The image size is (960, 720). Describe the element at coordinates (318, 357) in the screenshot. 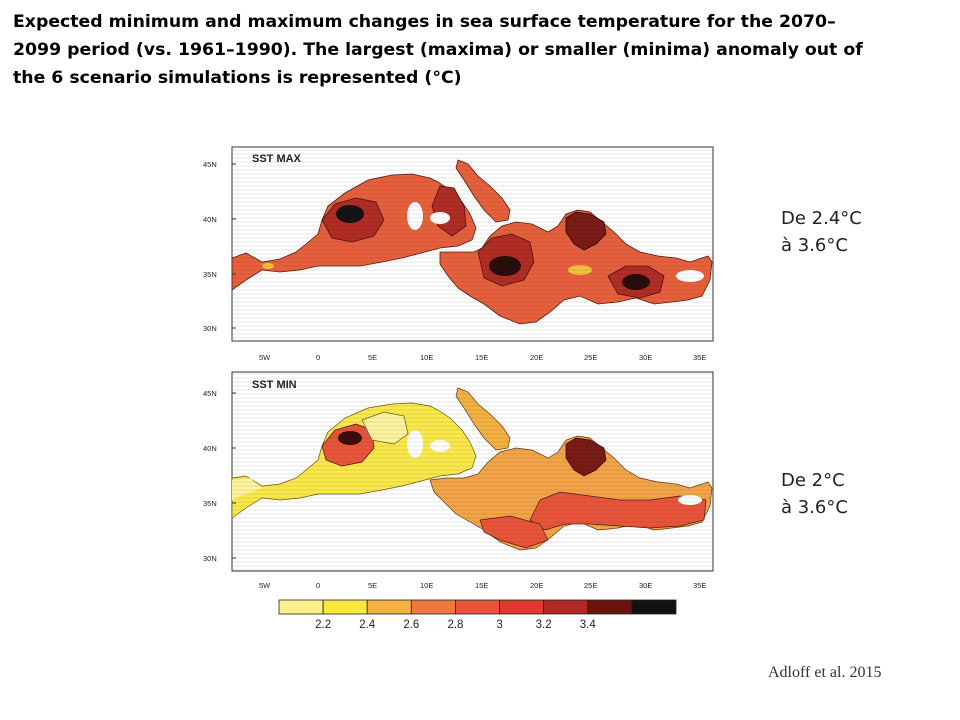

I see `sst-max-lon-0: 0` at that location.